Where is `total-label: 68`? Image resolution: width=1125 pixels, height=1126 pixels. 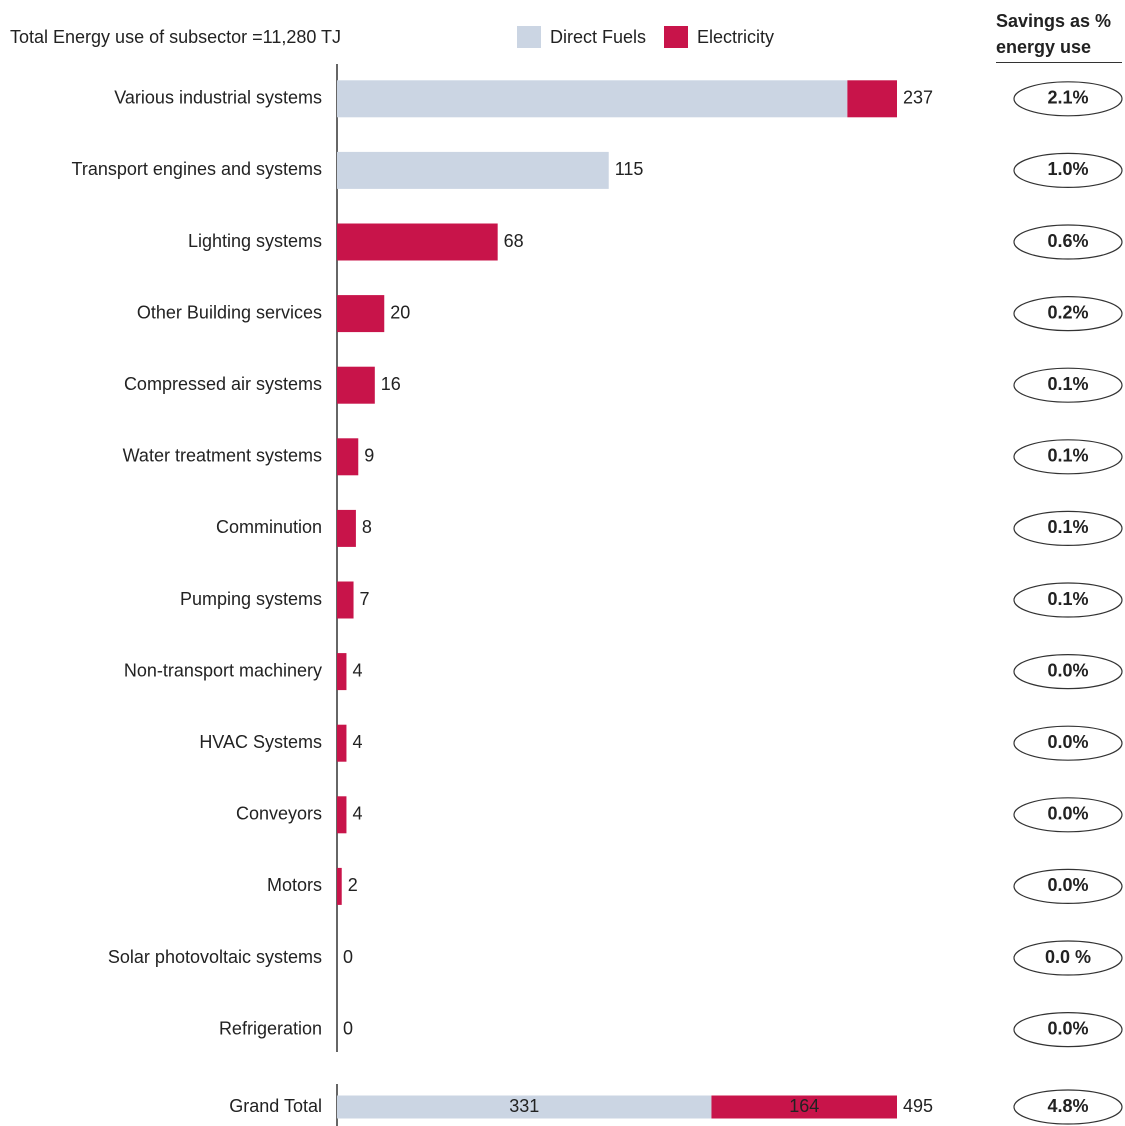 total-label: 68 is located at coordinates (514, 241).